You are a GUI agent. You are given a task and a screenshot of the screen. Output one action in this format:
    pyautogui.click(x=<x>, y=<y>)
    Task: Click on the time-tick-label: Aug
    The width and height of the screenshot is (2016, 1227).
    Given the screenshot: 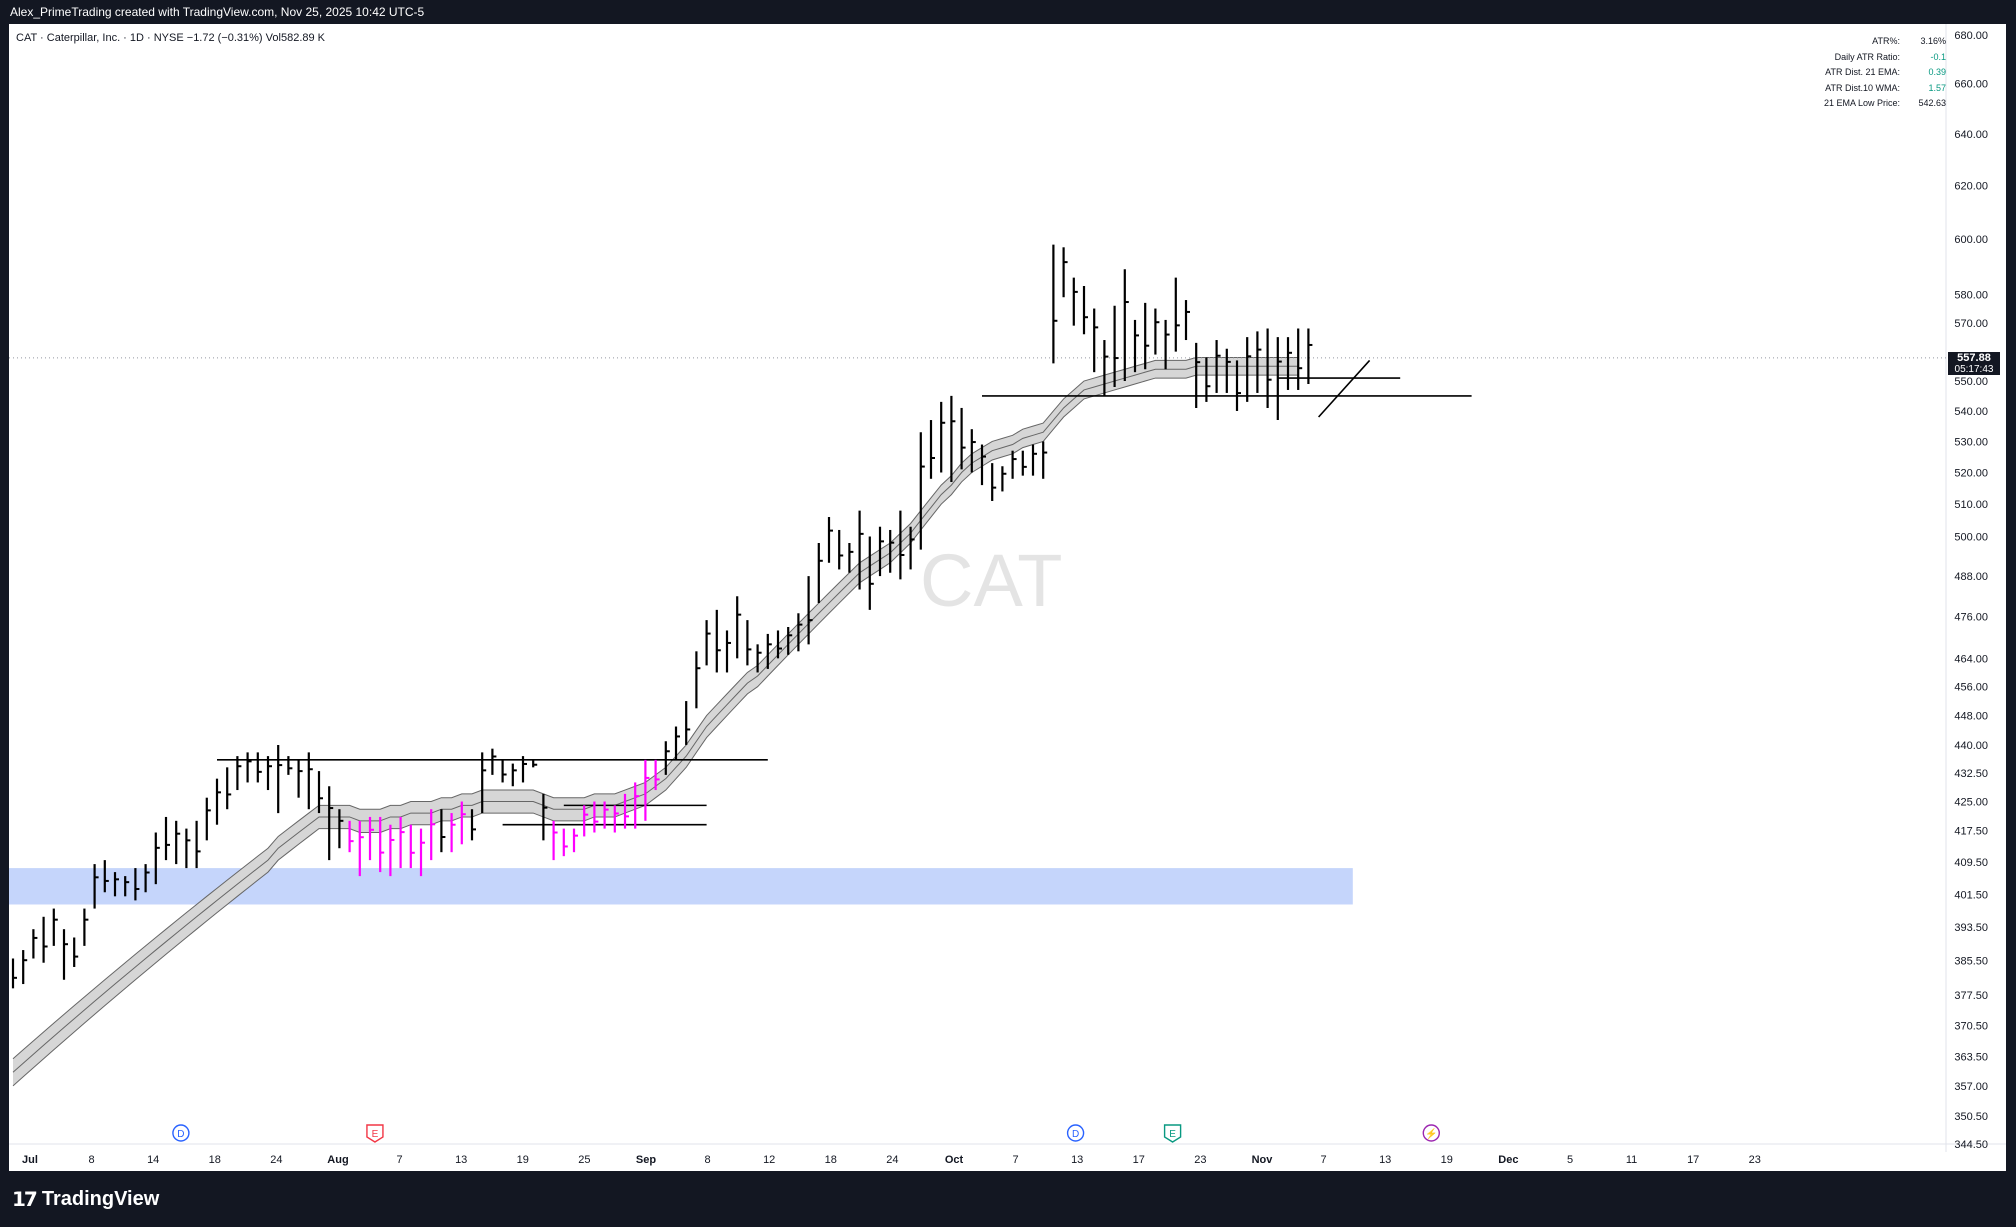 What is the action you would take?
    pyautogui.click(x=337, y=1160)
    